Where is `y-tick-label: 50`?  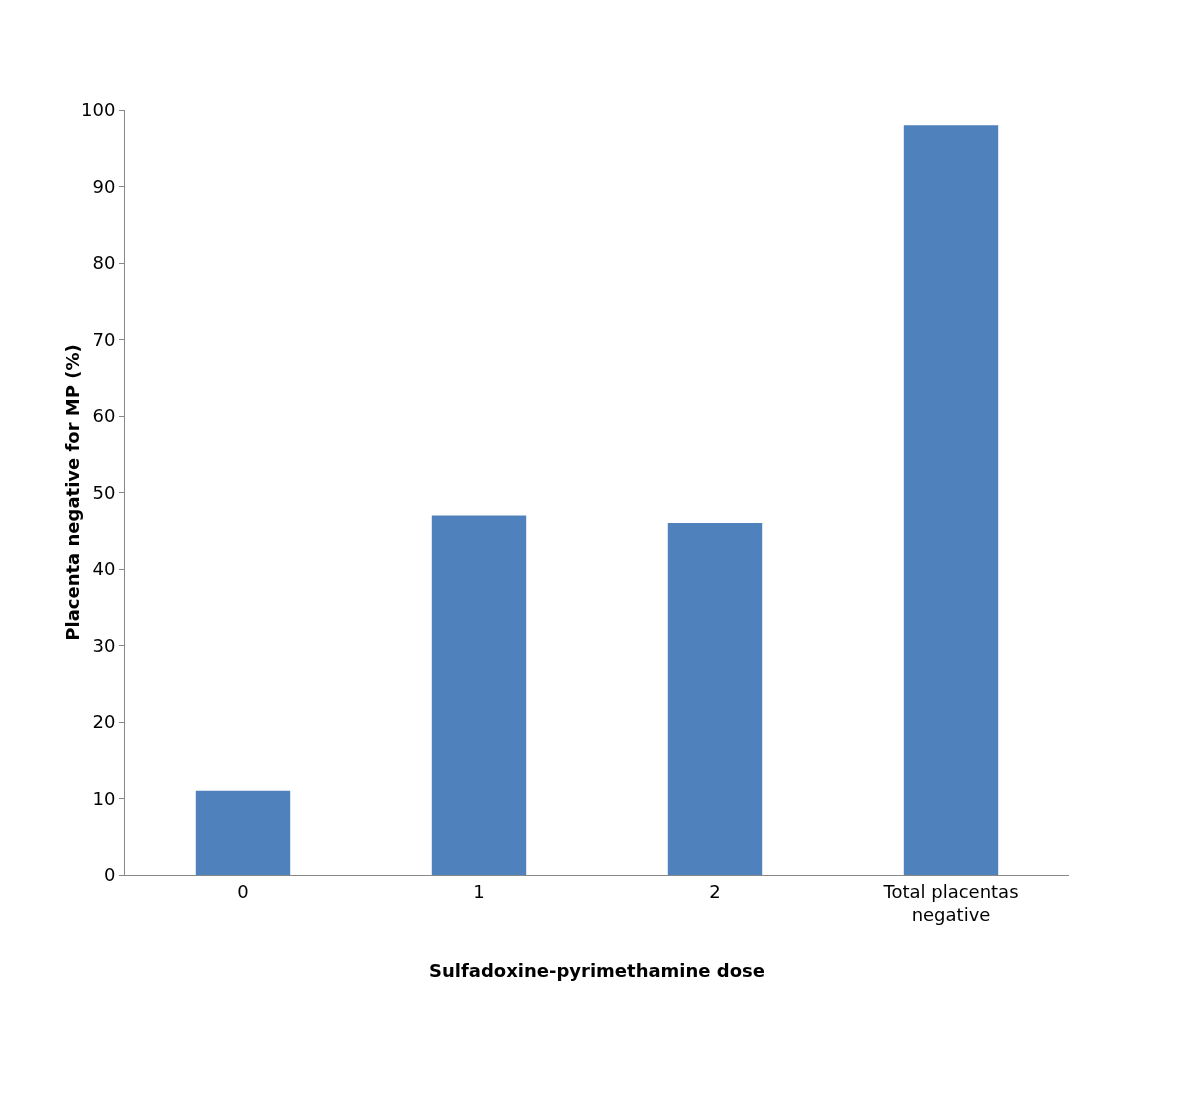
y-tick-label: 50 is located at coordinates (104, 492).